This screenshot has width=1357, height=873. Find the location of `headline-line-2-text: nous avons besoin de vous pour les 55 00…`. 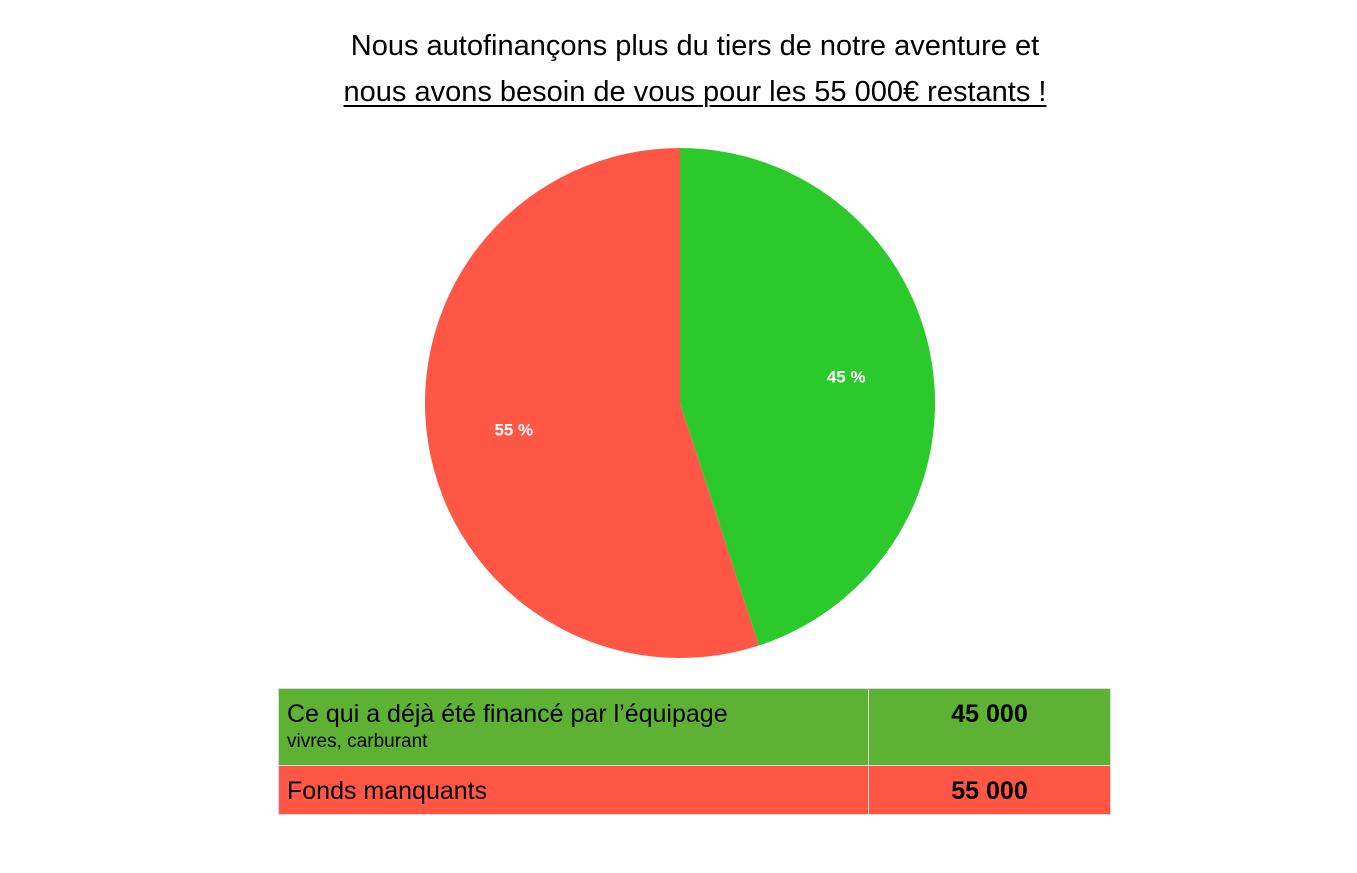

headline-line-2-text: nous avons besoin de vous pour les 55 00… is located at coordinates (695, 92).